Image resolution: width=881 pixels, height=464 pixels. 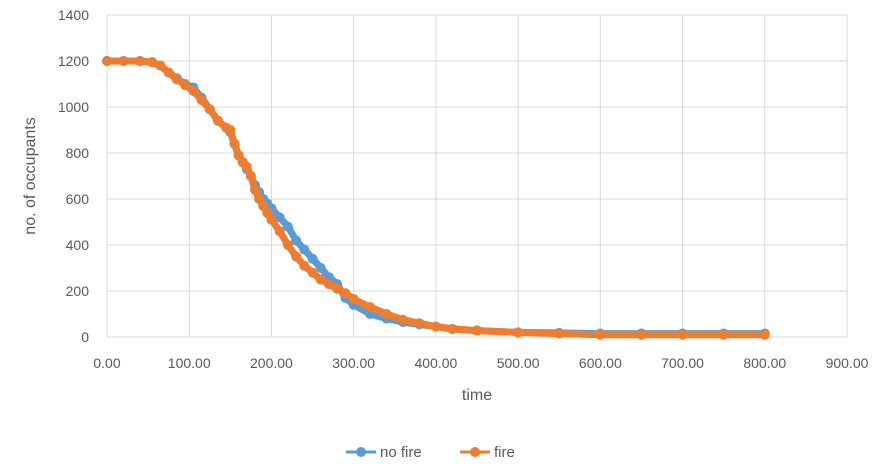 I want to click on x-tick-label: 500.00, so click(x=518, y=363).